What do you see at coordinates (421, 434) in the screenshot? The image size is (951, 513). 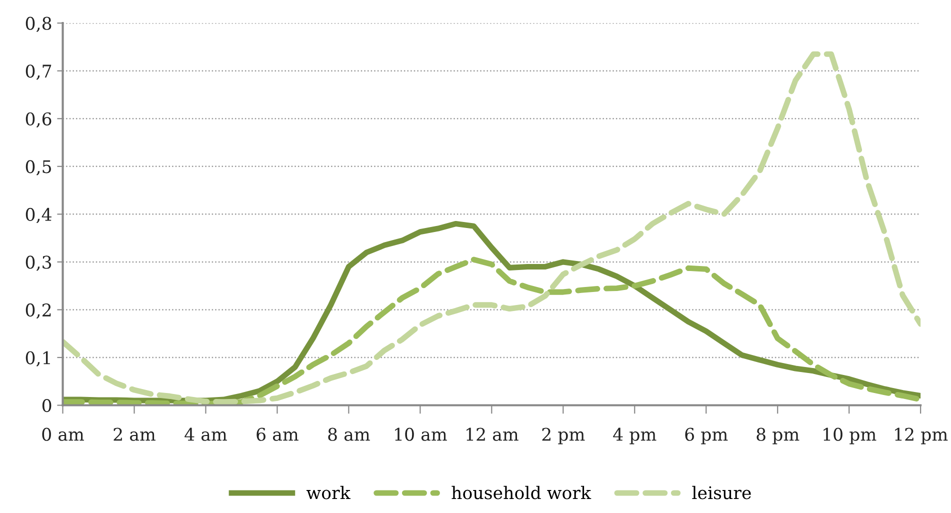 I see `x-tick-label: 10 am` at bounding box center [421, 434].